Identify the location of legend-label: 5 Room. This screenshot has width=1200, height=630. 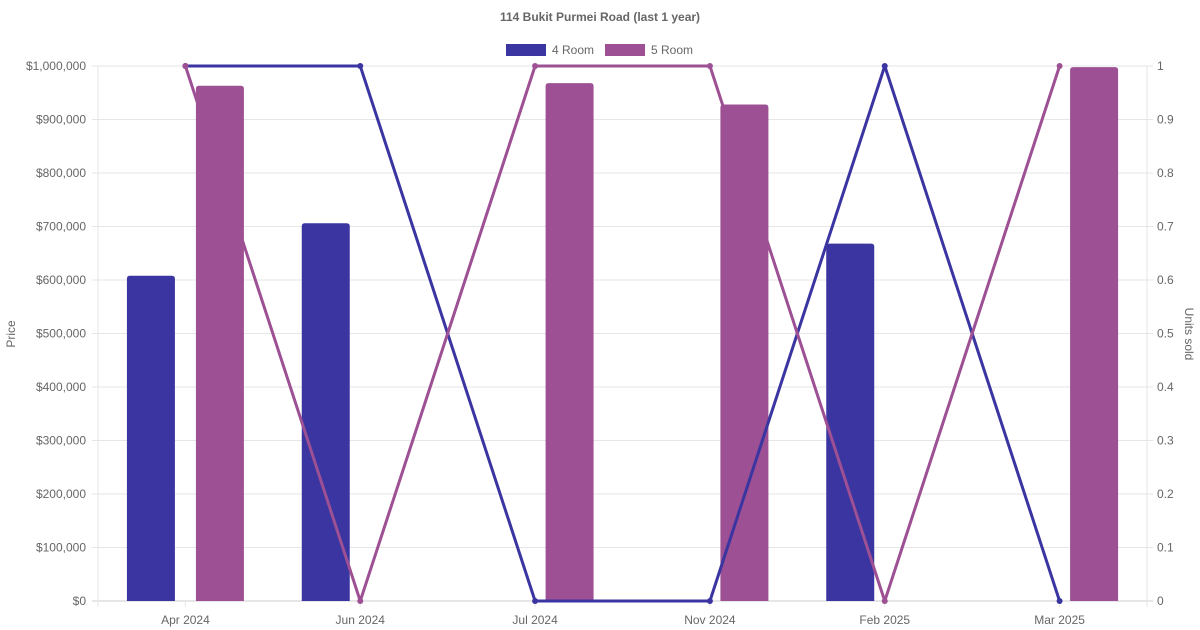
(672, 50).